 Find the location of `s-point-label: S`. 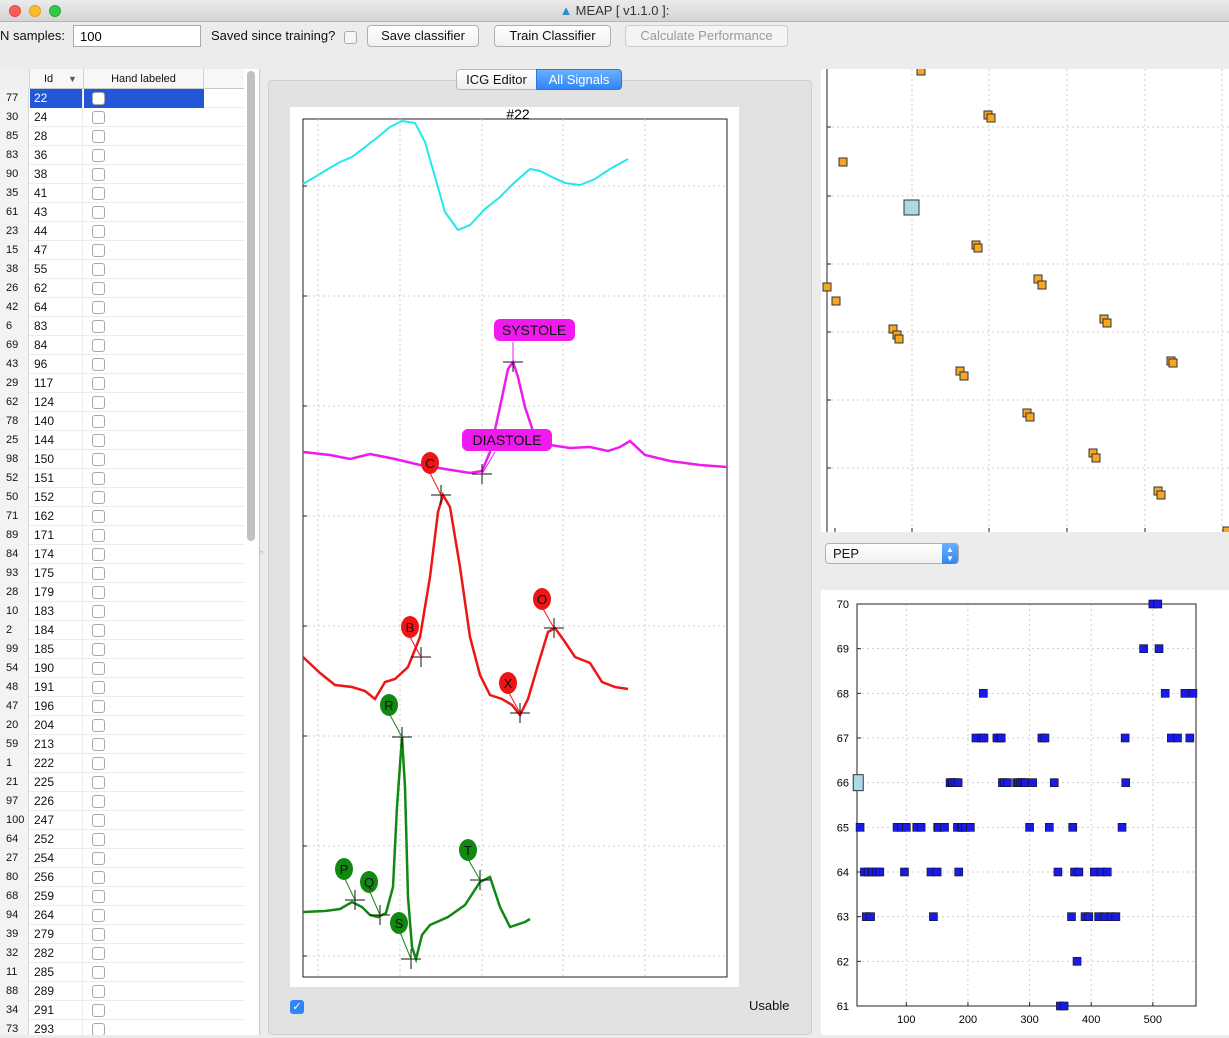

s-point-label: S is located at coordinates (399, 923).